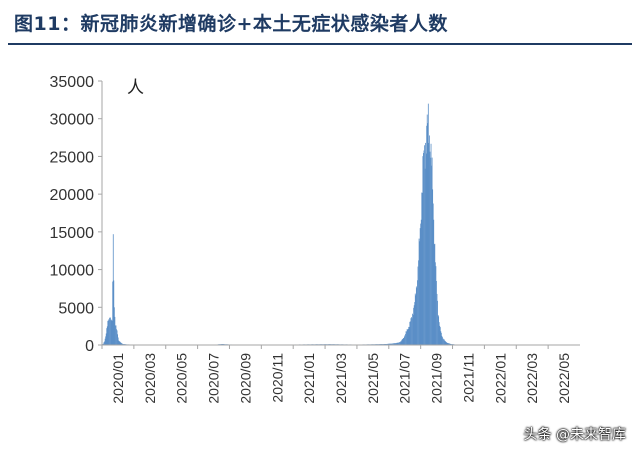 The image size is (640, 453). What do you see at coordinates (150, 378) in the screenshot?
I see `x-tick-label: 2020/03` at bounding box center [150, 378].